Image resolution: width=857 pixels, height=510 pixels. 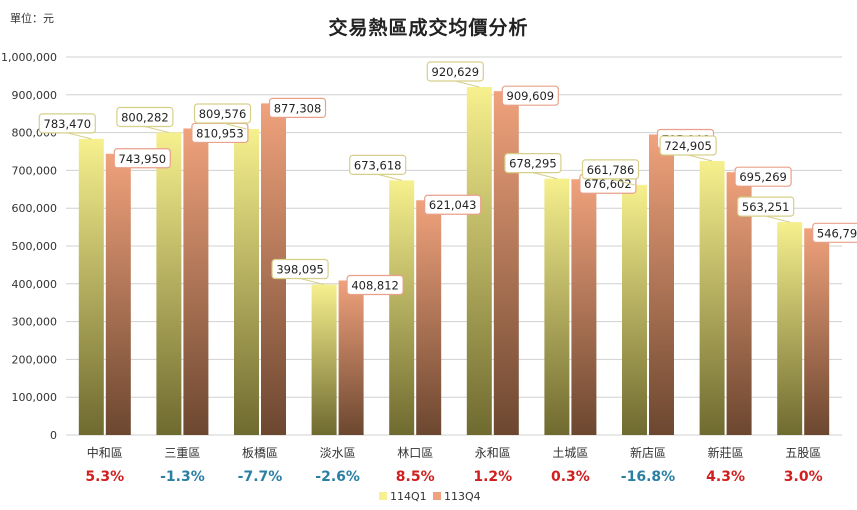 What do you see at coordinates (837, 233) in the screenshot?
I see `svg-text: 546,795` at bounding box center [837, 233].